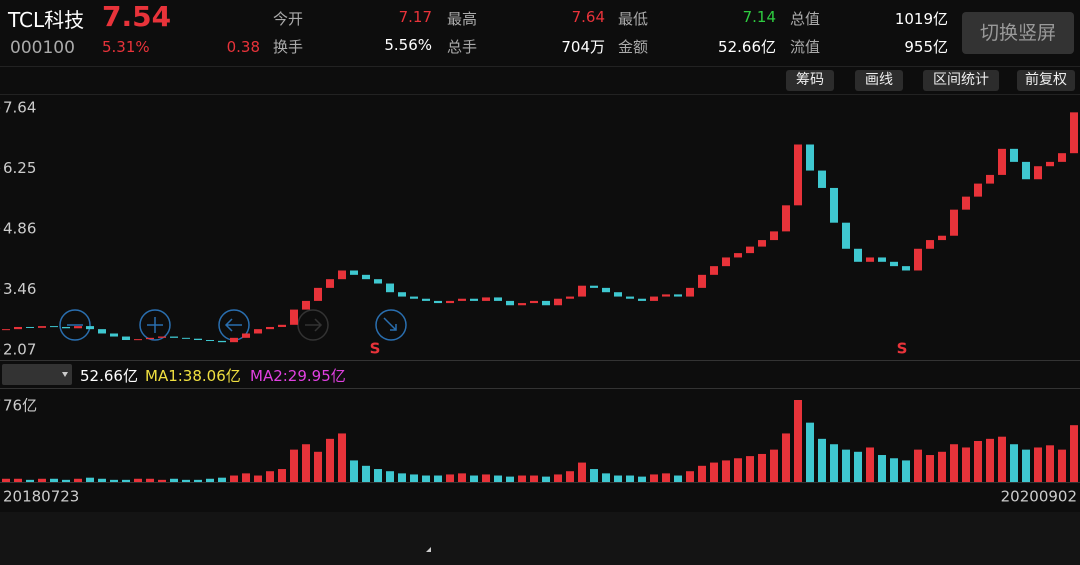 The height and width of the screenshot is (565, 1080). What do you see at coordinates (428, 549) in the screenshot?
I see `more-arrow` at bounding box center [428, 549].